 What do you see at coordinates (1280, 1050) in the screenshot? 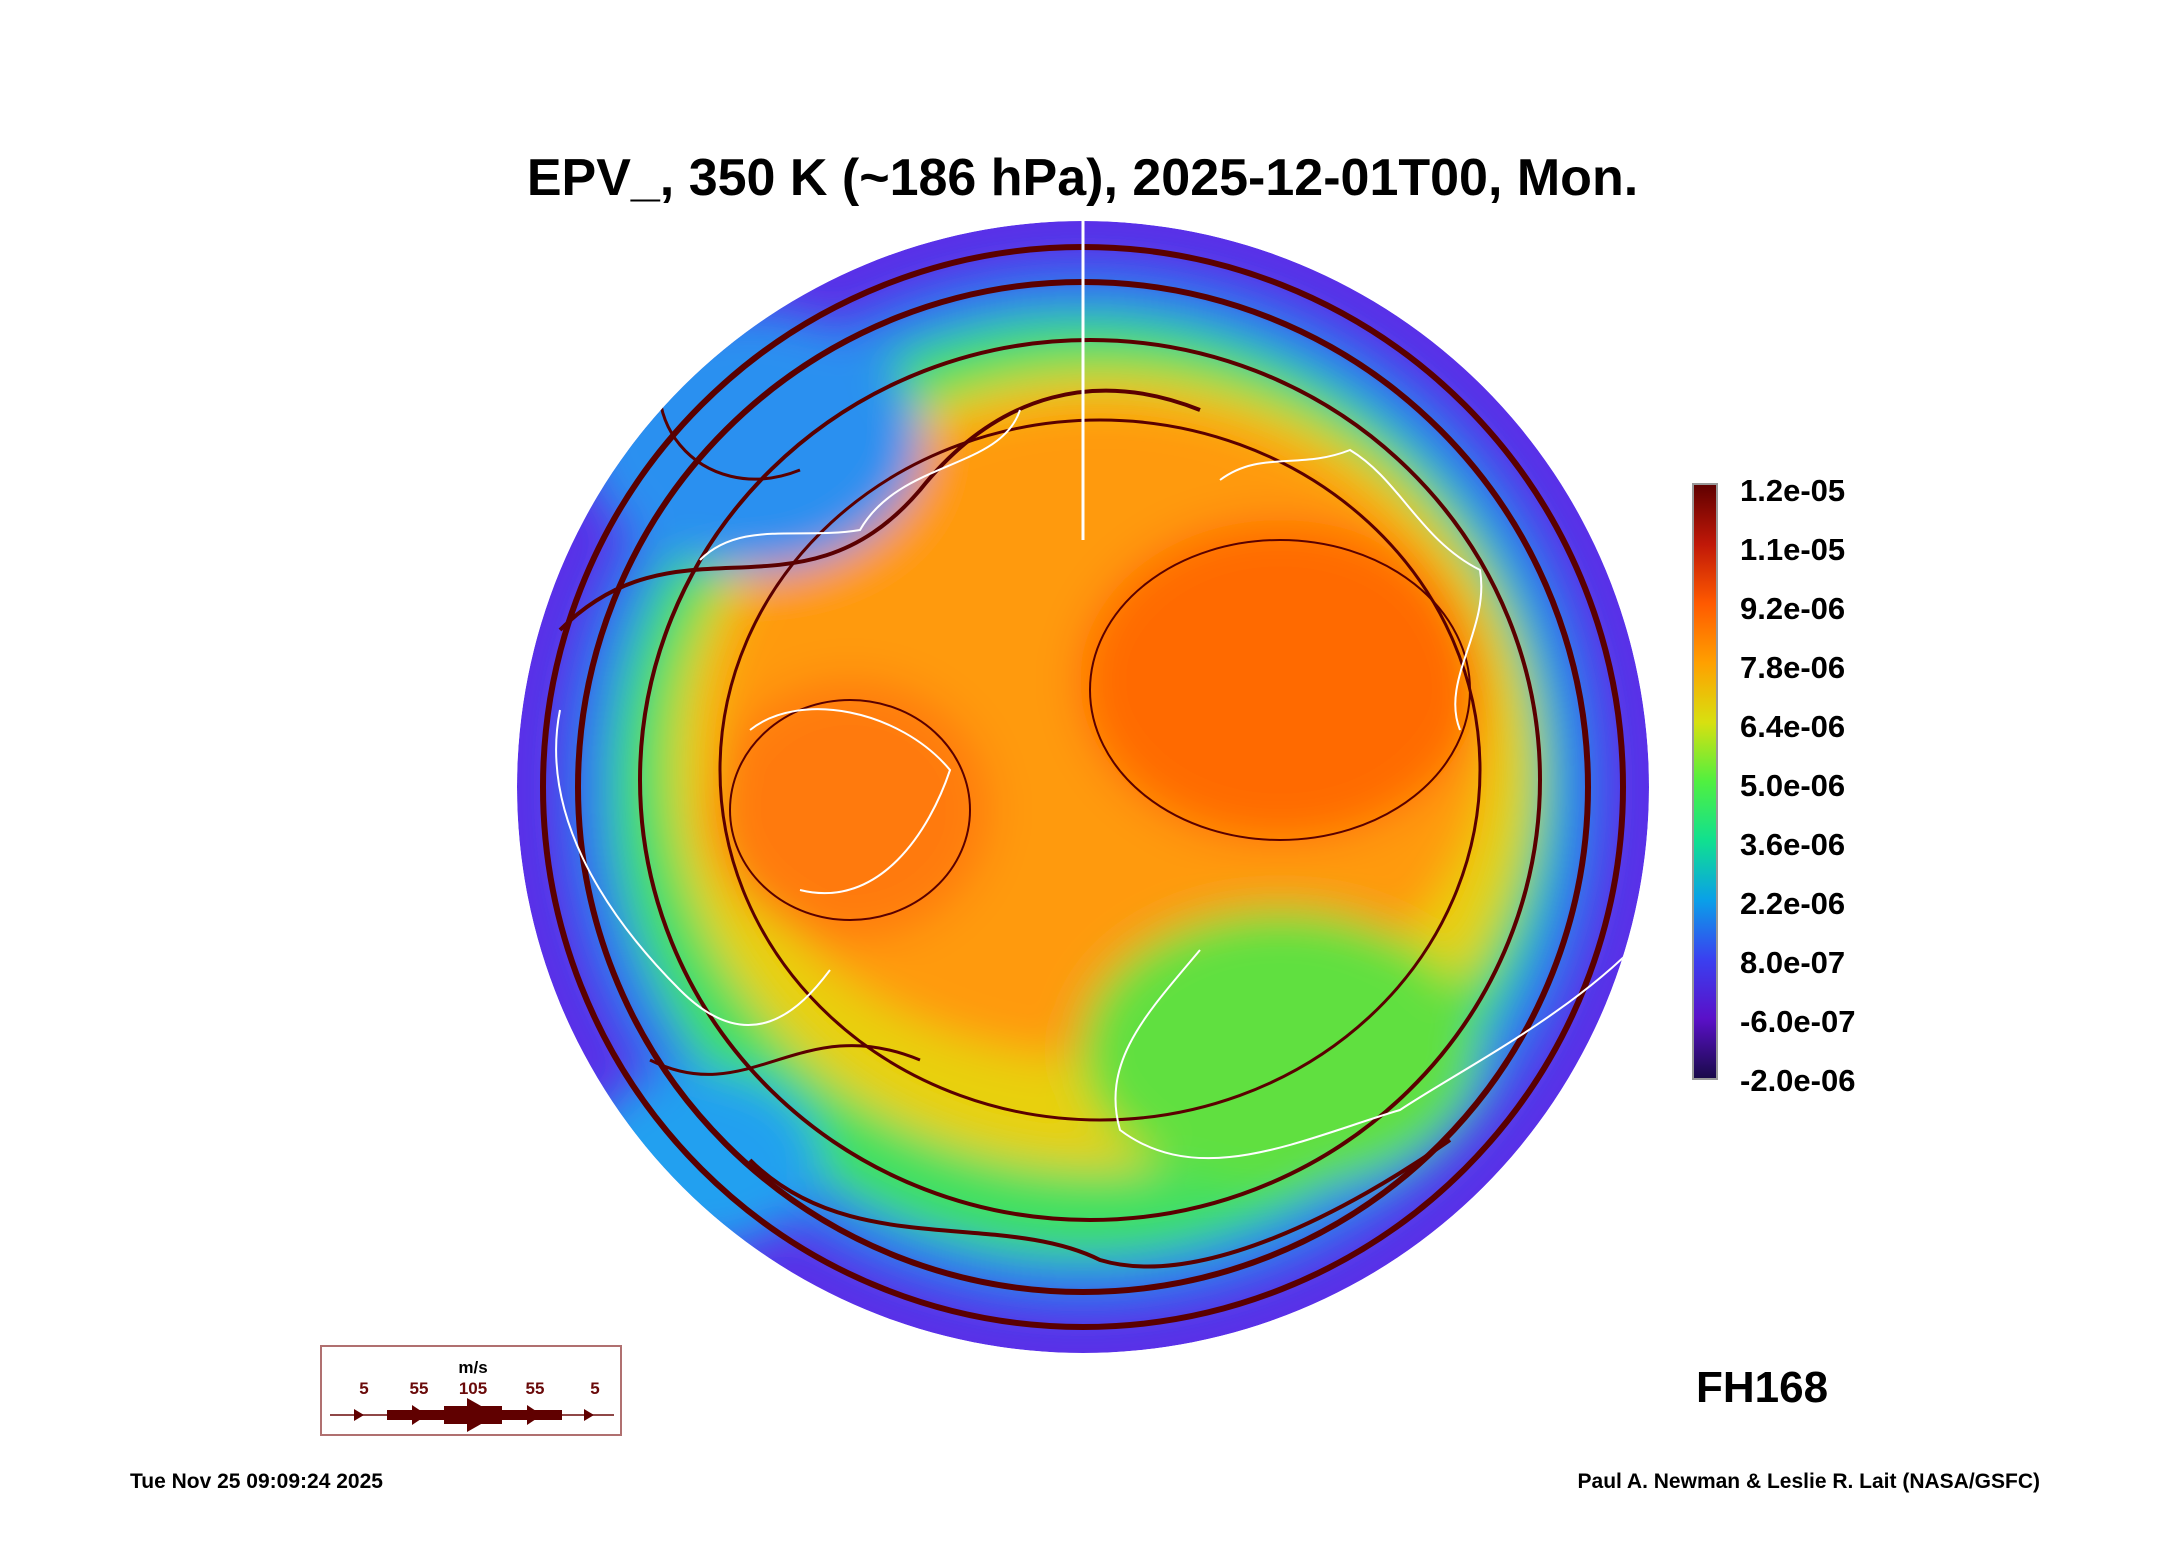
I see `epv-field-green-lobe` at bounding box center [1280, 1050].